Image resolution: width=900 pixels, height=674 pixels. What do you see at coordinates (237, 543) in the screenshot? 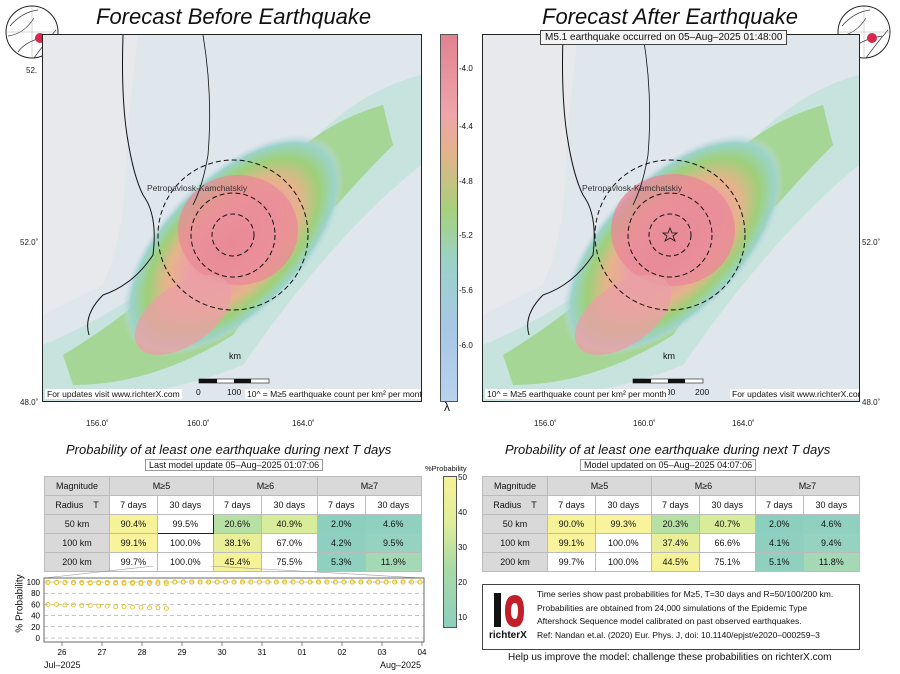
I see `left-cell: 38.1%` at bounding box center [237, 543].